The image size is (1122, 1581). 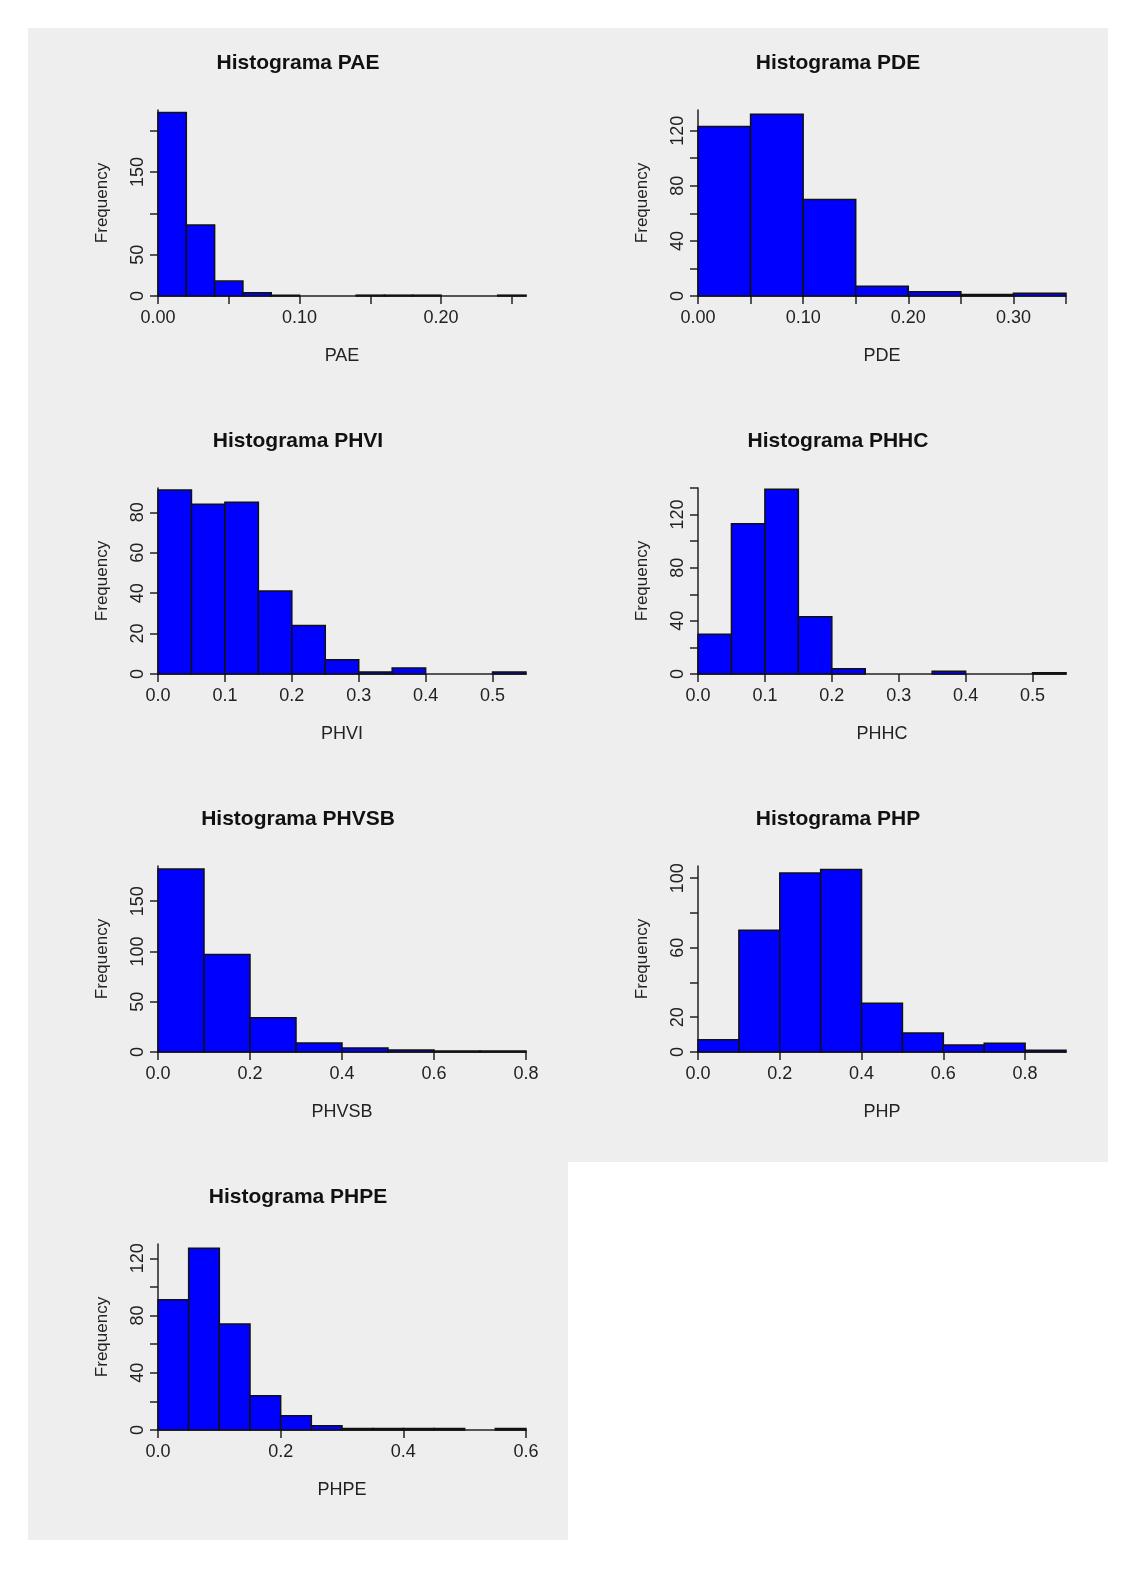 What do you see at coordinates (882, 355) in the screenshot?
I see `x-axis-title: PDE` at bounding box center [882, 355].